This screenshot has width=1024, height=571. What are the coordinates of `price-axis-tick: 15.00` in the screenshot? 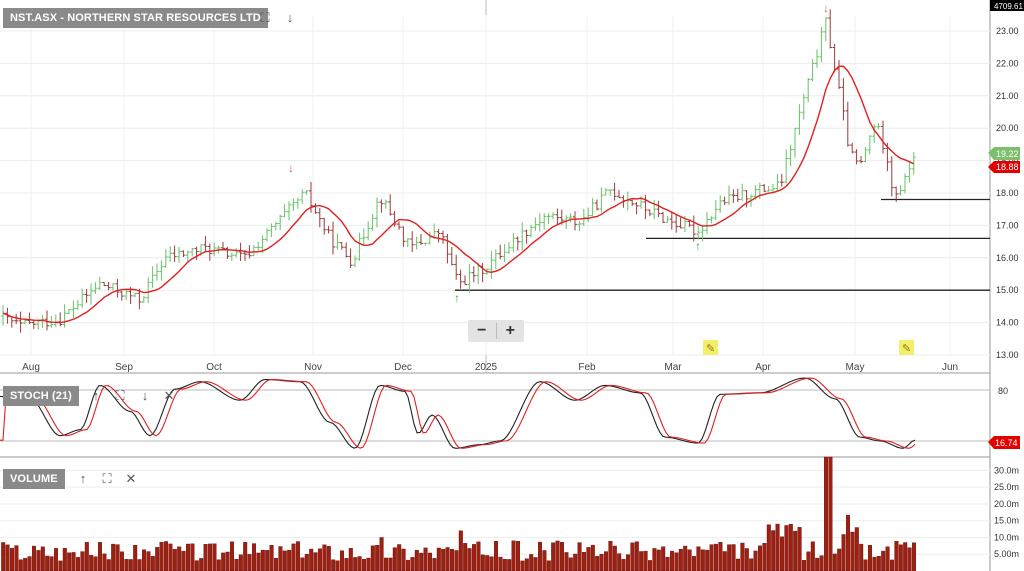 It's located at (1007, 290).